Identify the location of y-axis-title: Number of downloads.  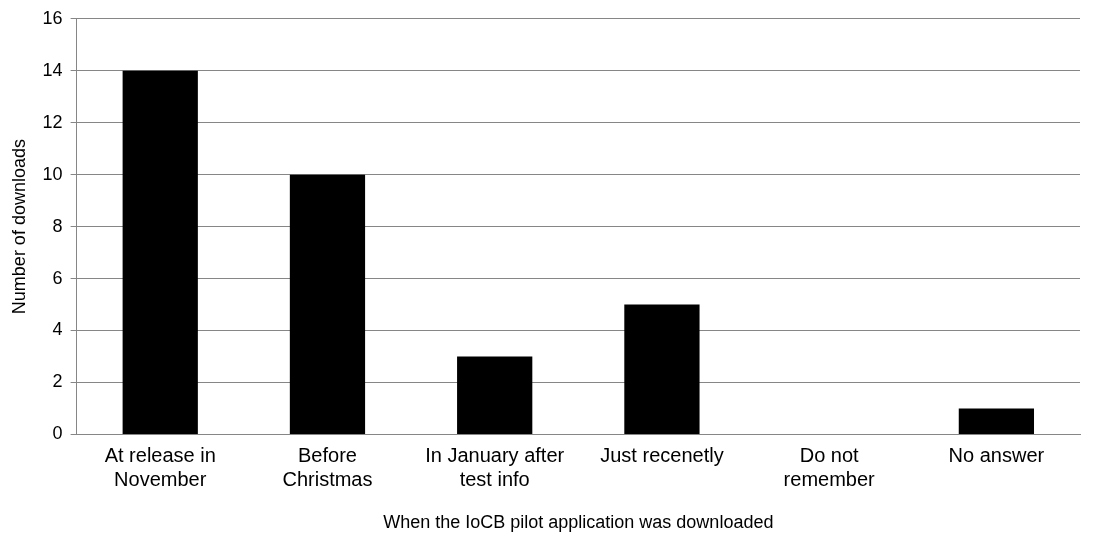
(18, 227).